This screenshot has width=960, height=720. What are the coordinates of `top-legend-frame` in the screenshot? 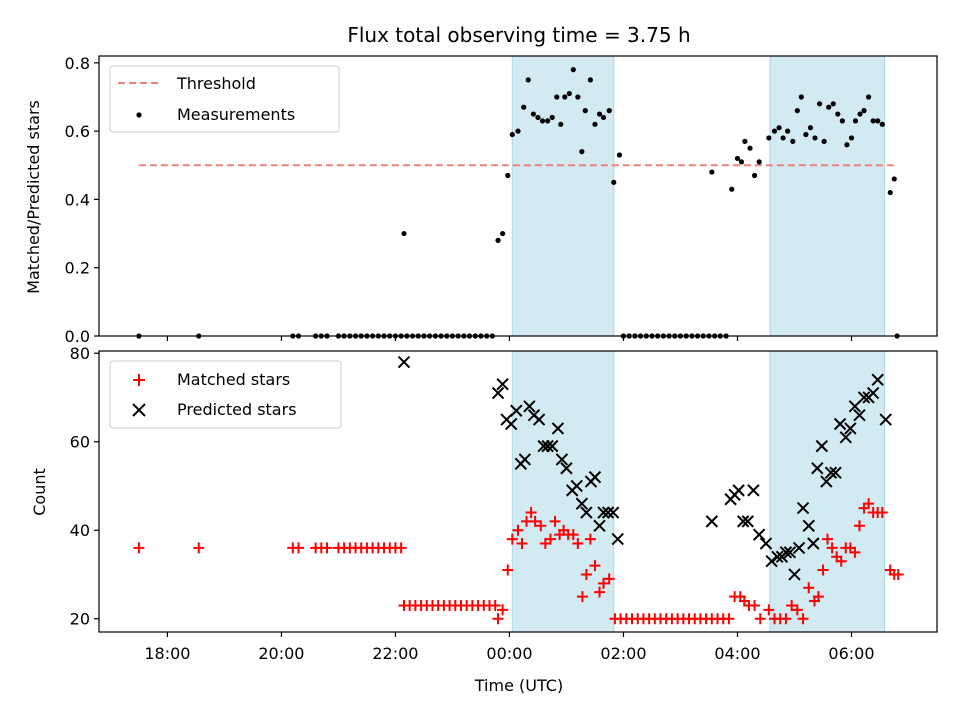 It's located at (224, 99).